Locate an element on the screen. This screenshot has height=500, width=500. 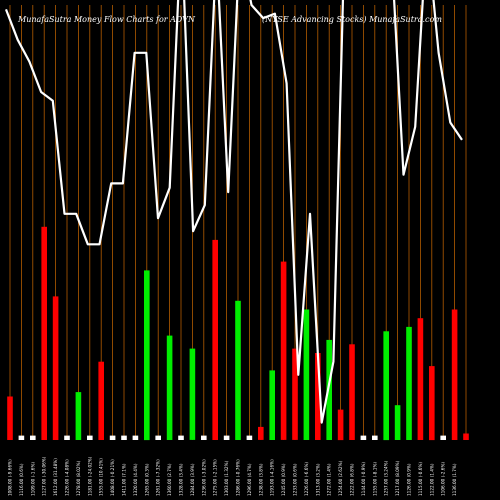
chart-subtitle: (NYSE Advancing Stocks) MunafaSutra.com is located at coordinates (352, 19).